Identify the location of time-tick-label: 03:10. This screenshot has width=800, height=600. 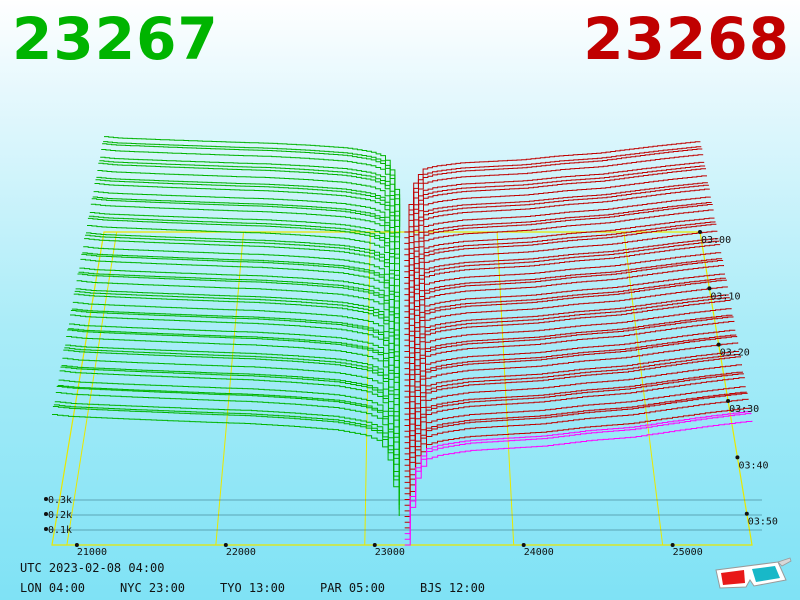
(725, 296).